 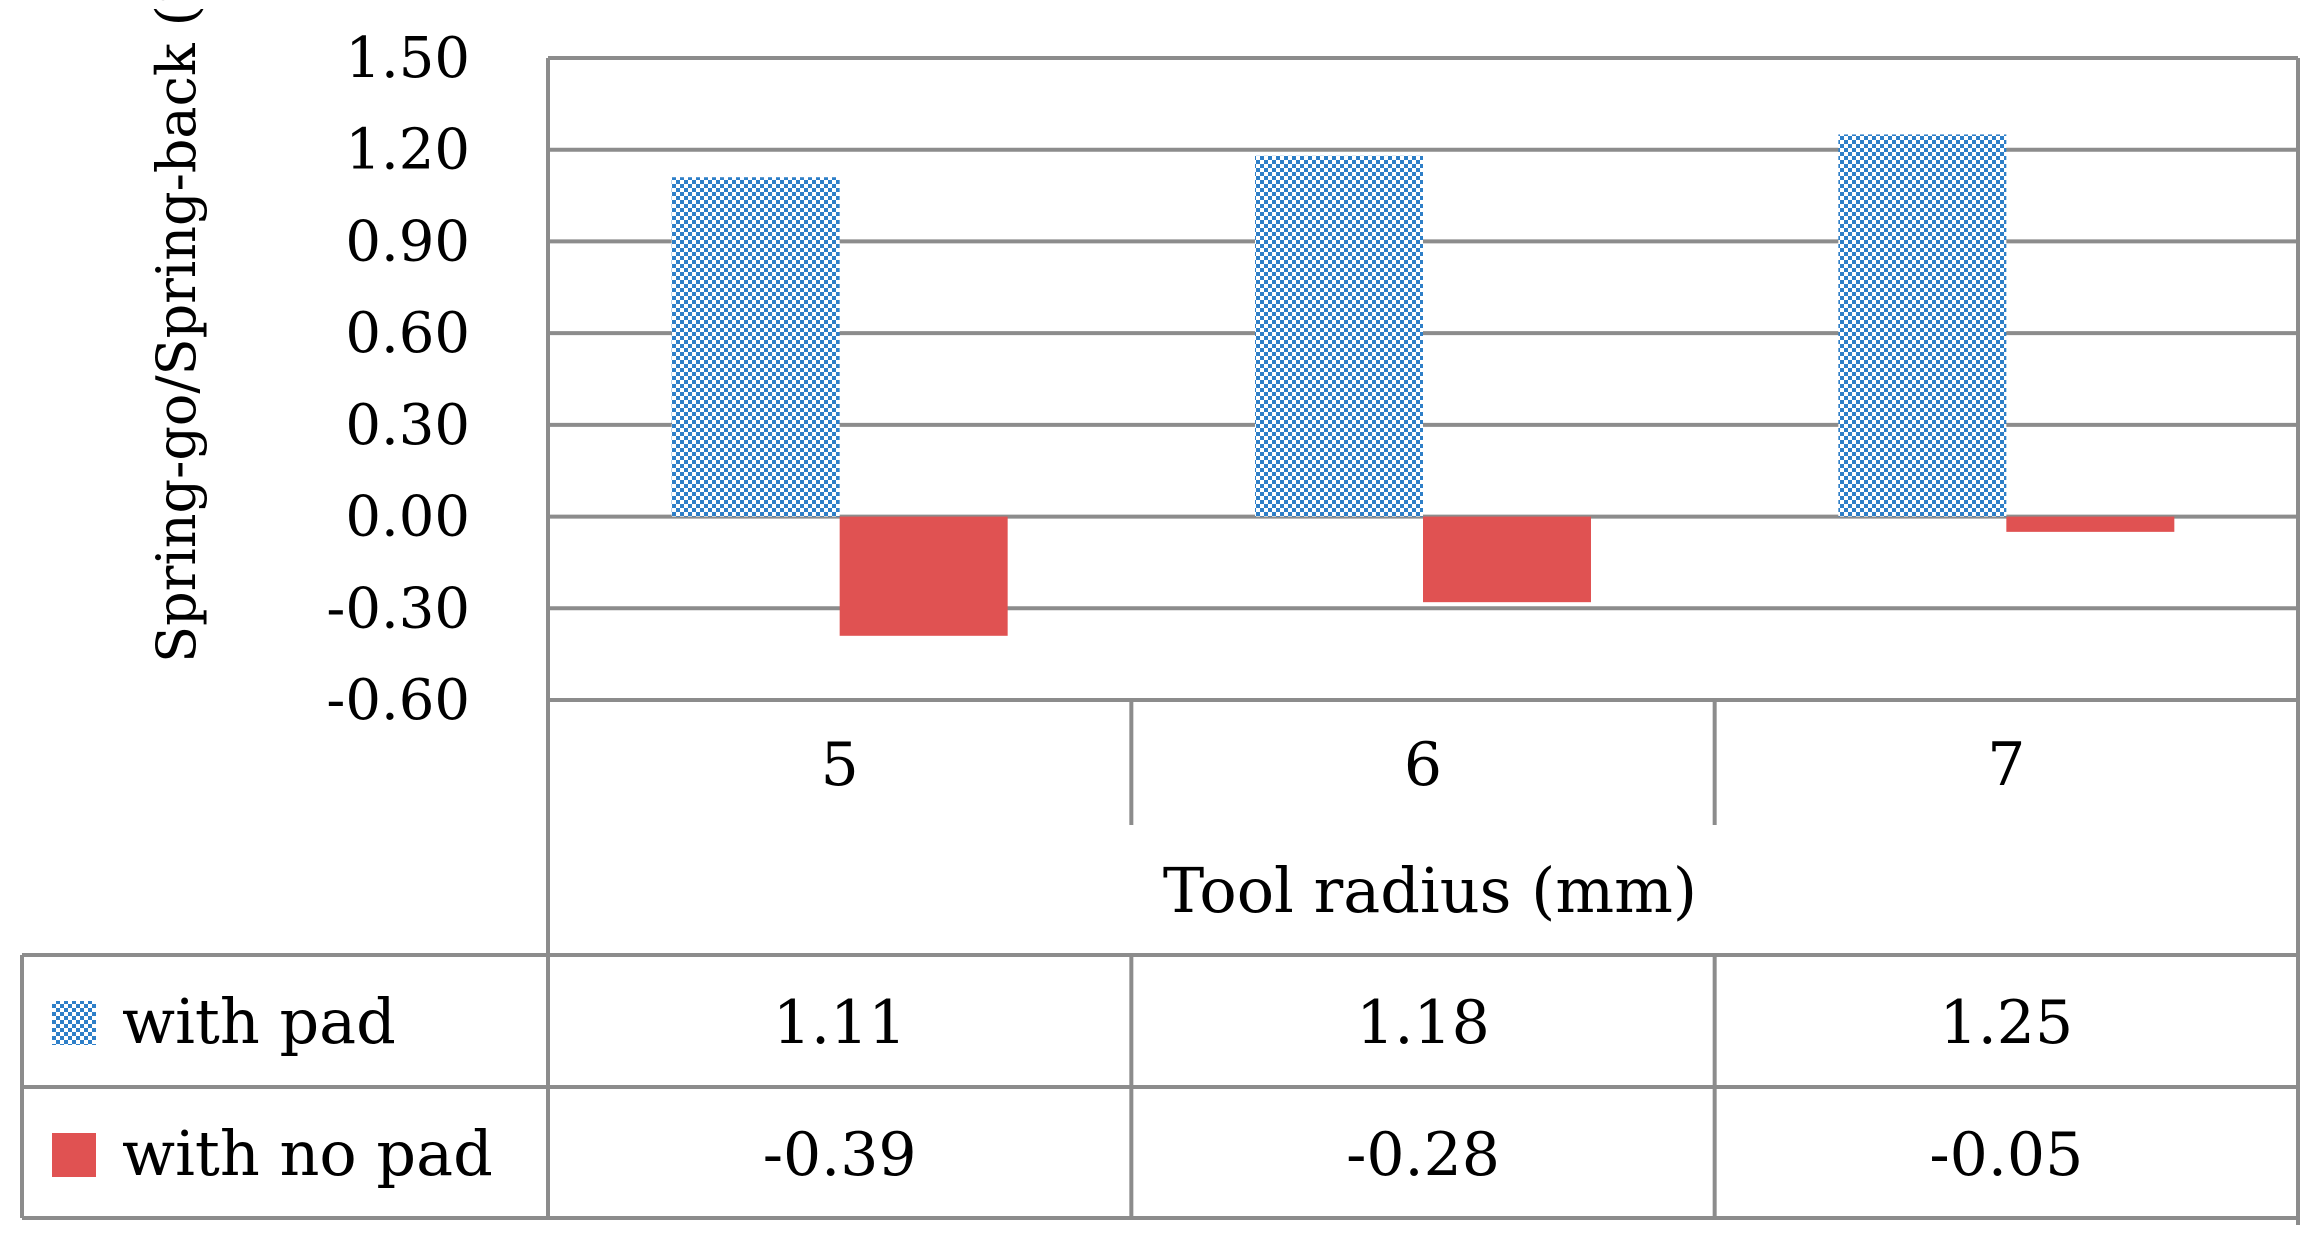 I want to click on table-cell-value: -0.05, so click(x=2006, y=1155).